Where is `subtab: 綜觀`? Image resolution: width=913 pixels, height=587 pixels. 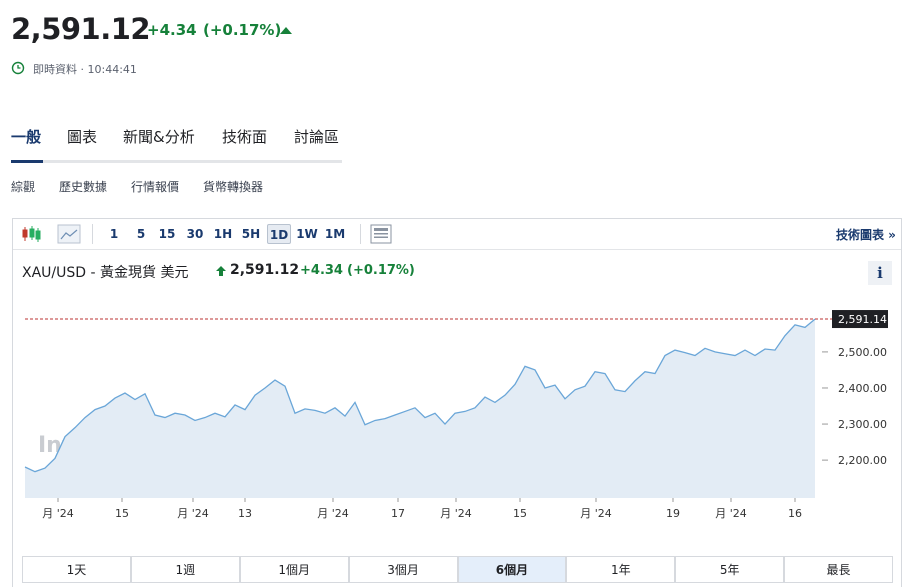 subtab: 綜觀 is located at coordinates (23, 187).